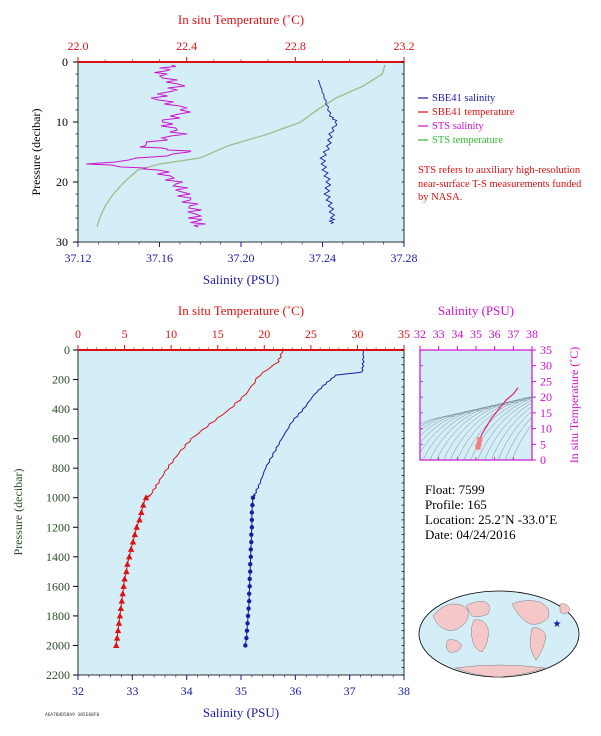  I want to click on location: Location: 25.2˚N -33.0˚E, so click(491, 519).